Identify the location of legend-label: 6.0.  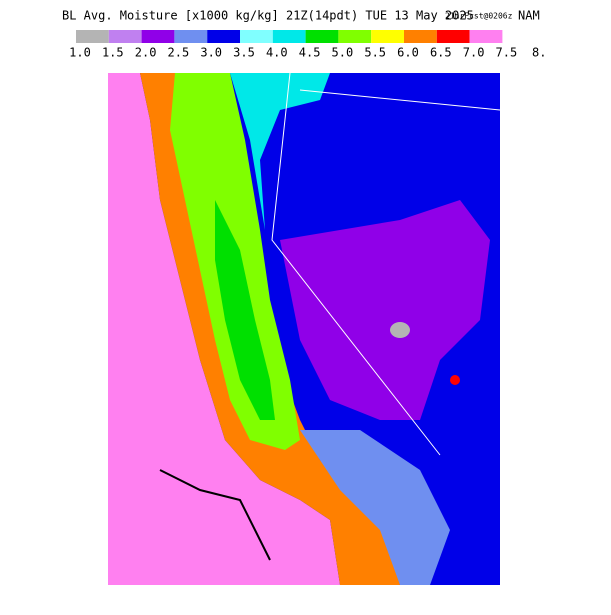
(408, 53).